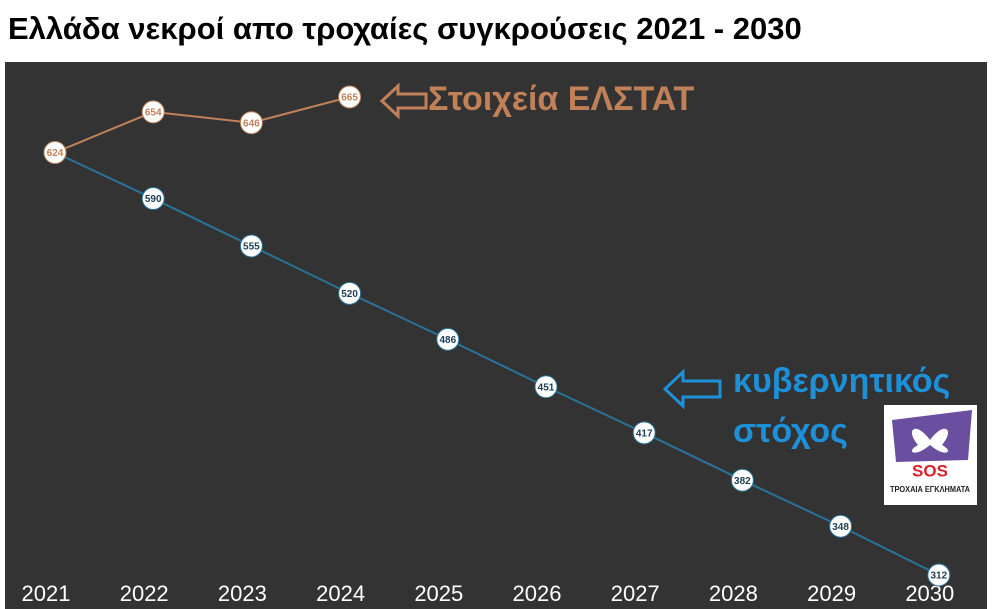 Image resolution: width=992 pixels, height=609 pixels. I want to click on x-tick-label: 2023, so click(242, 593).